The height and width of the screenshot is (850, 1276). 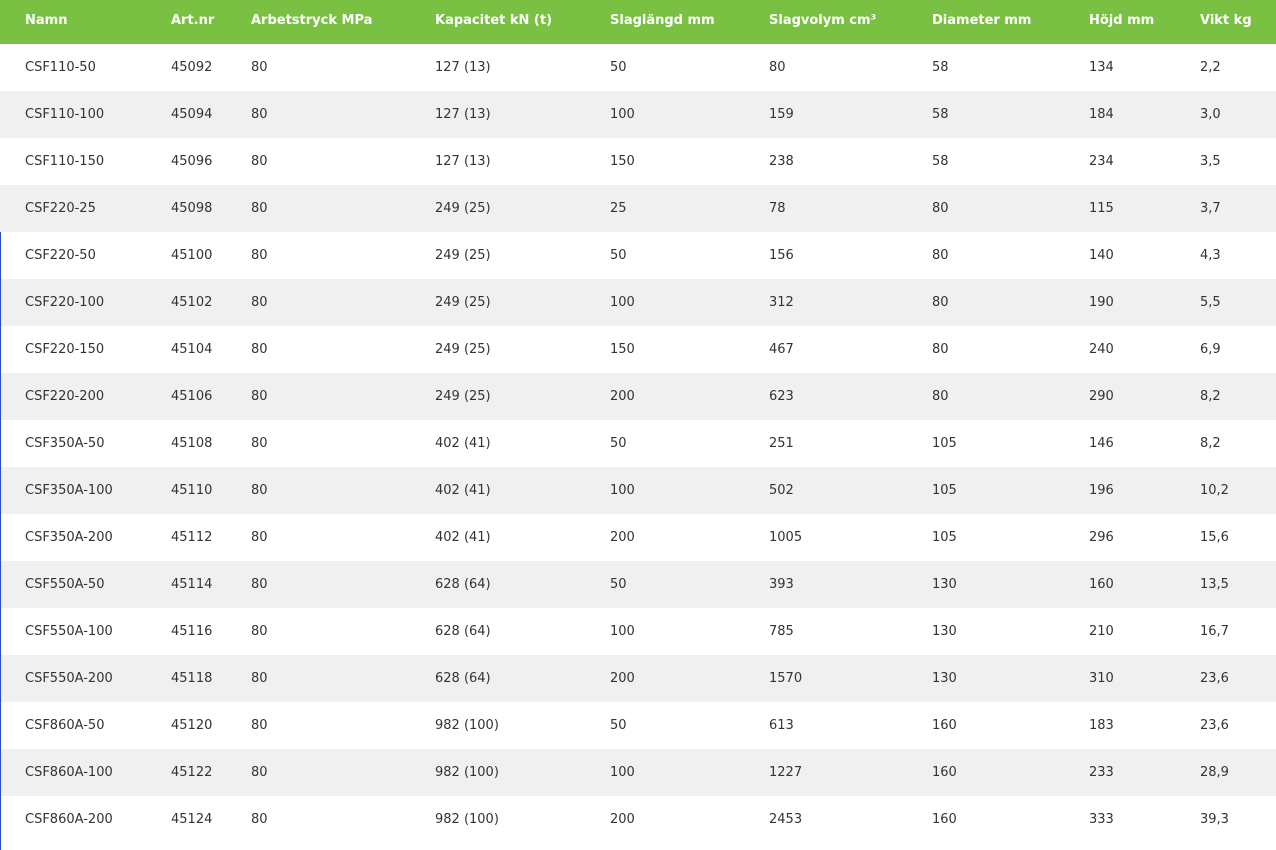 What do you see at coordinates (638, 208) in the screenshot?
I see `table-row: CSF220-25 45098 80 249 (25) 25 78 80 115 3,7` at bounding box center [638, 208].